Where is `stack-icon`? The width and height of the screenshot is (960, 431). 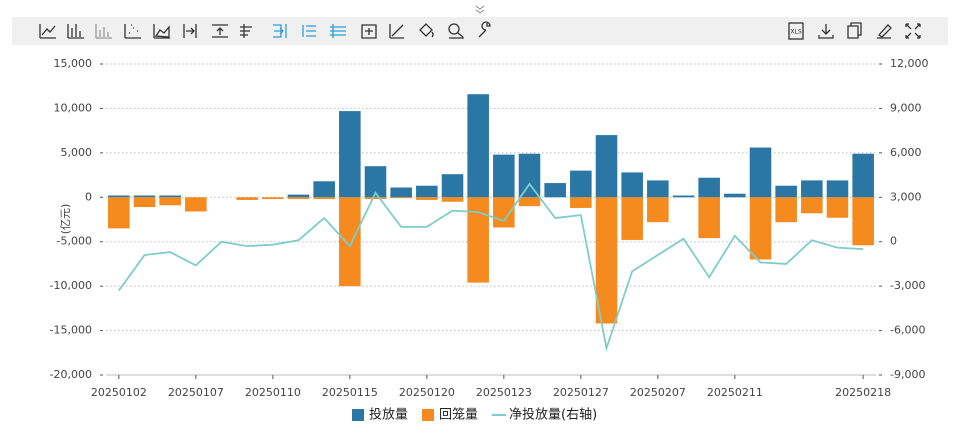
stack-icon is located at coordinates (103, 31).